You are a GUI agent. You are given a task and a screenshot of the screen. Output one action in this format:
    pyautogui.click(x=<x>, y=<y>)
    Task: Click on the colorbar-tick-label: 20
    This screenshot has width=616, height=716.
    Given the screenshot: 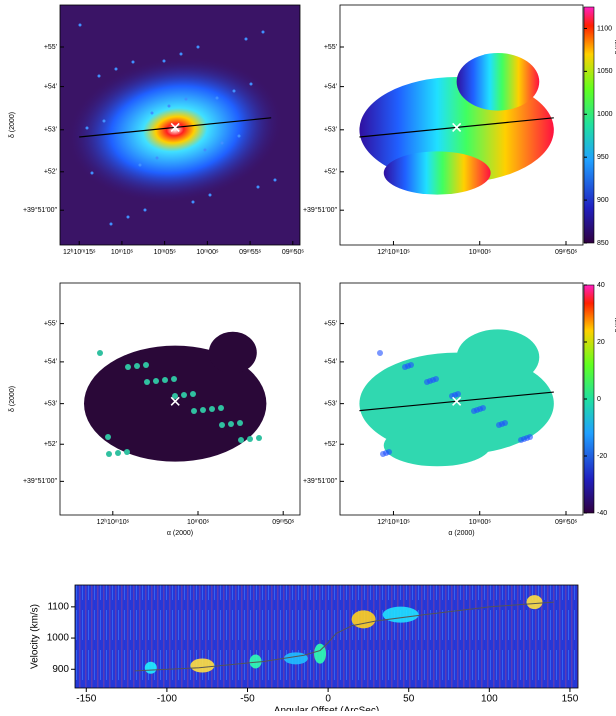 What is the action you would take?
    pyautogui.click(x=601, y=342)
    